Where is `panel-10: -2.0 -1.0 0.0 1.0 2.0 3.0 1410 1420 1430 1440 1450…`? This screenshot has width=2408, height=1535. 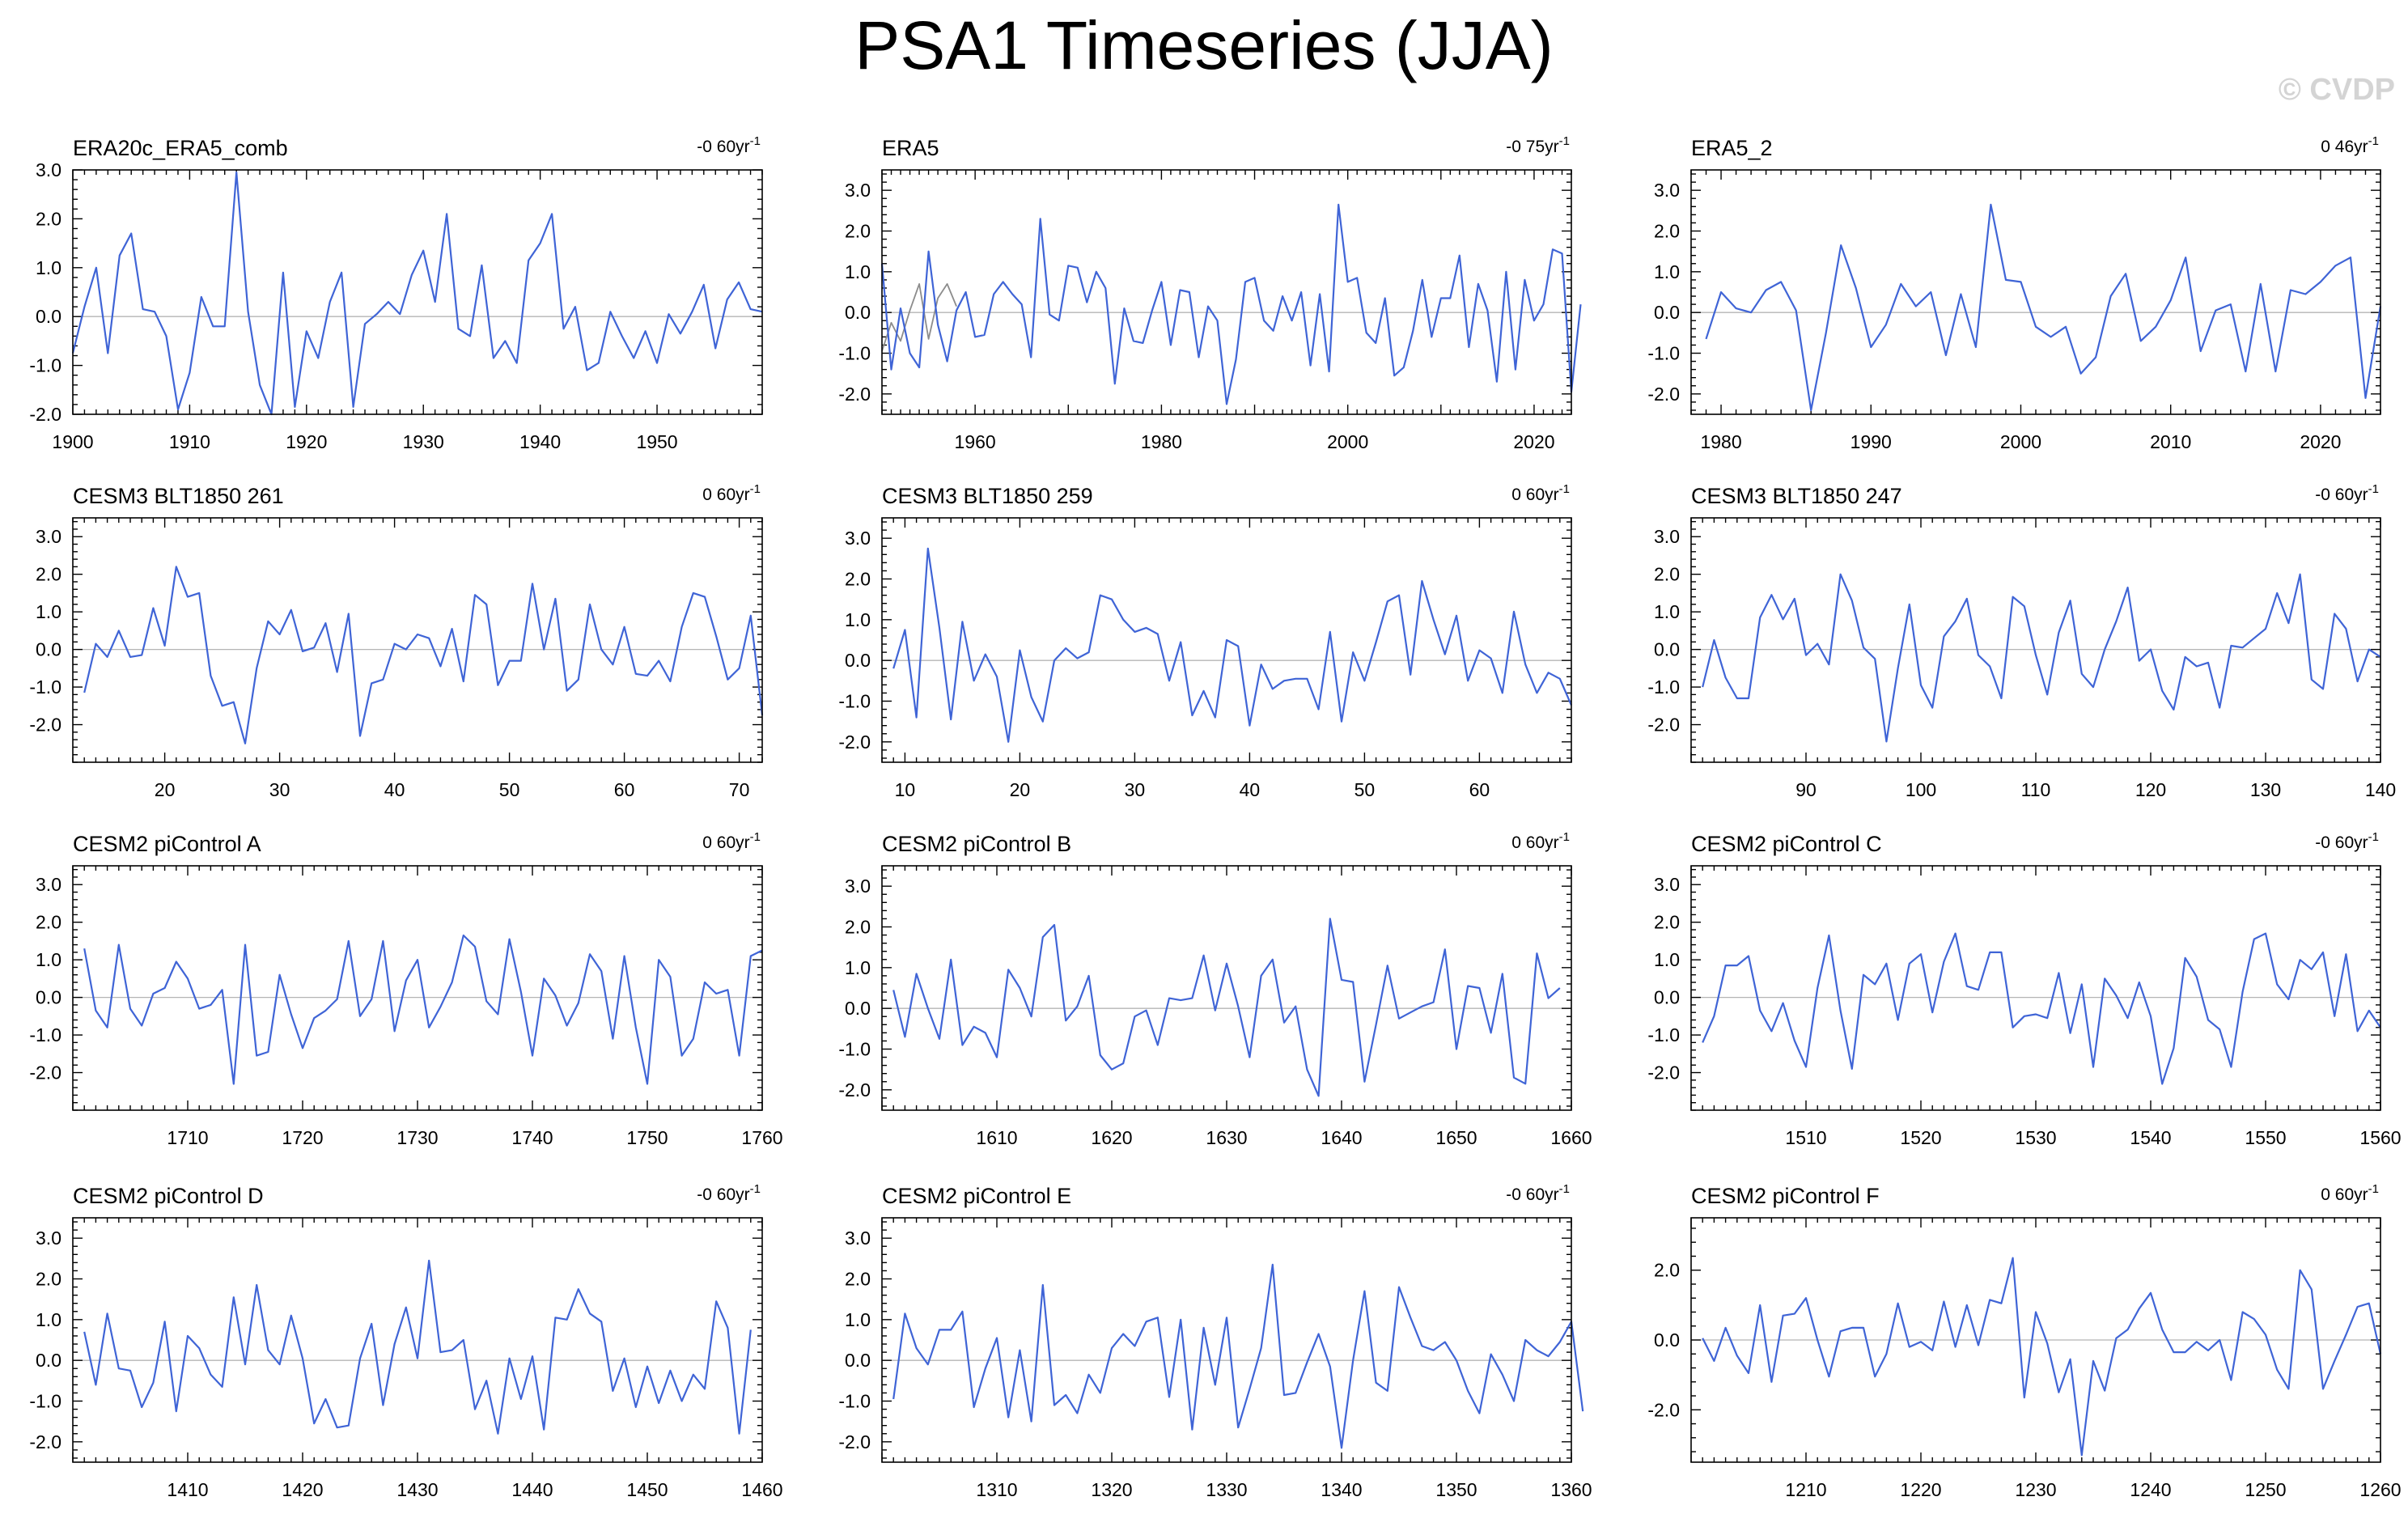 panel-10: -2.0 -1.0 0.0 1.0 2.0 3.0 1410 1420 1430 1440 1450… is located at coordinates (405, 1341).